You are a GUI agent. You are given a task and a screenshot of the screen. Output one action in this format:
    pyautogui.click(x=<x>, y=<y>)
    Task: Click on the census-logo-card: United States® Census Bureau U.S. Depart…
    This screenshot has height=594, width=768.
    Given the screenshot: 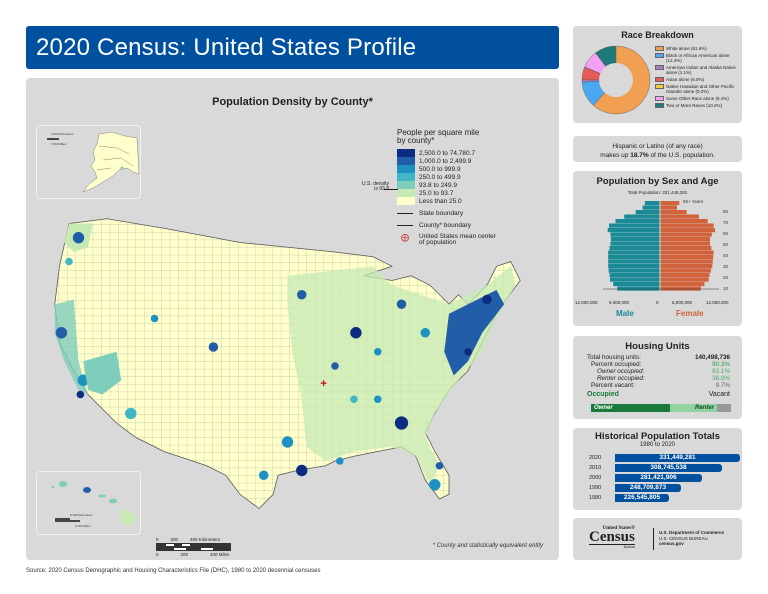 What is the action you would take?
    pyautogui.click(x=657, y=539)
    